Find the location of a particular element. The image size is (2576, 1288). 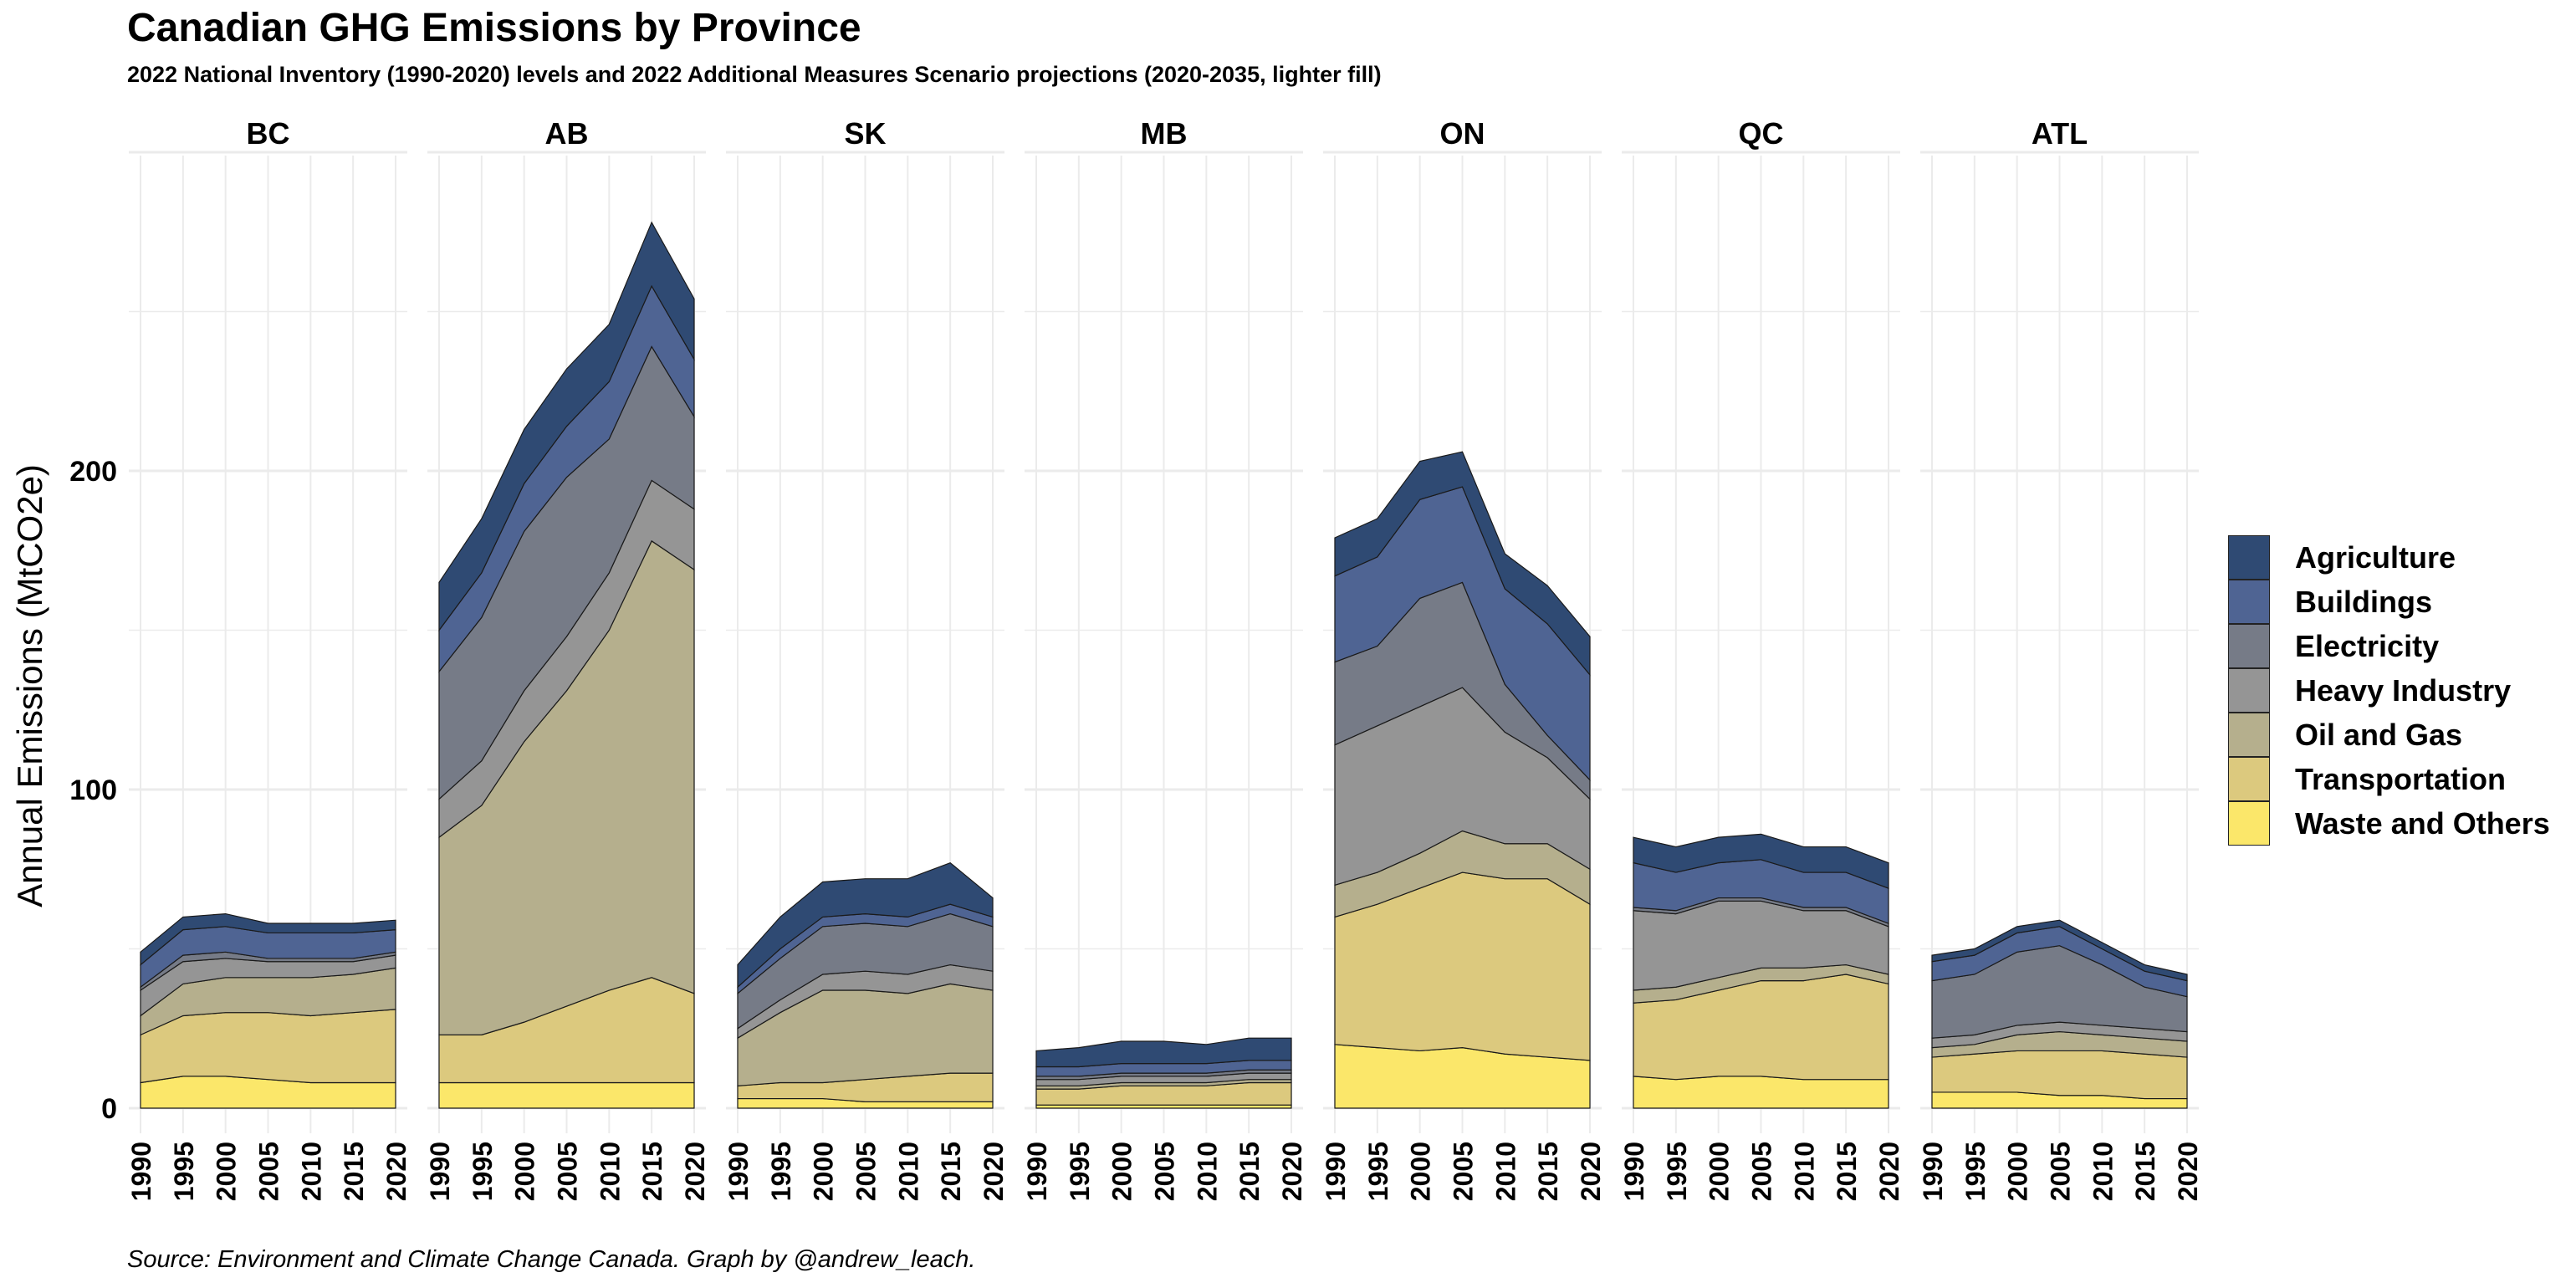

y-tick-label: 100 is located at coordinates (93, 790).